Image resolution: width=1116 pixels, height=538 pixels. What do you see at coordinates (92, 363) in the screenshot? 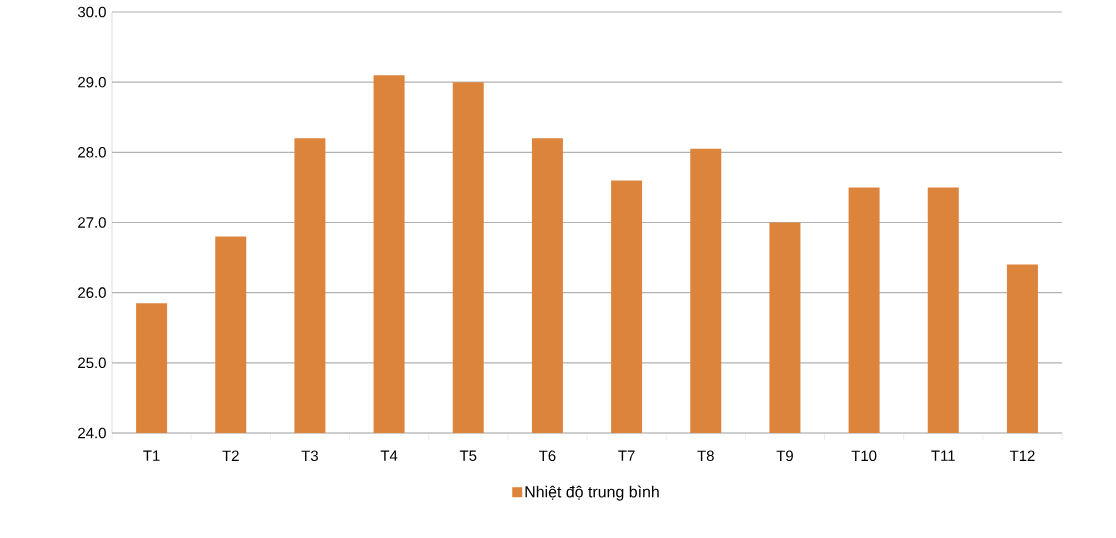
I see `y-tick-label: 25.0` at bounding box center [92, 363].